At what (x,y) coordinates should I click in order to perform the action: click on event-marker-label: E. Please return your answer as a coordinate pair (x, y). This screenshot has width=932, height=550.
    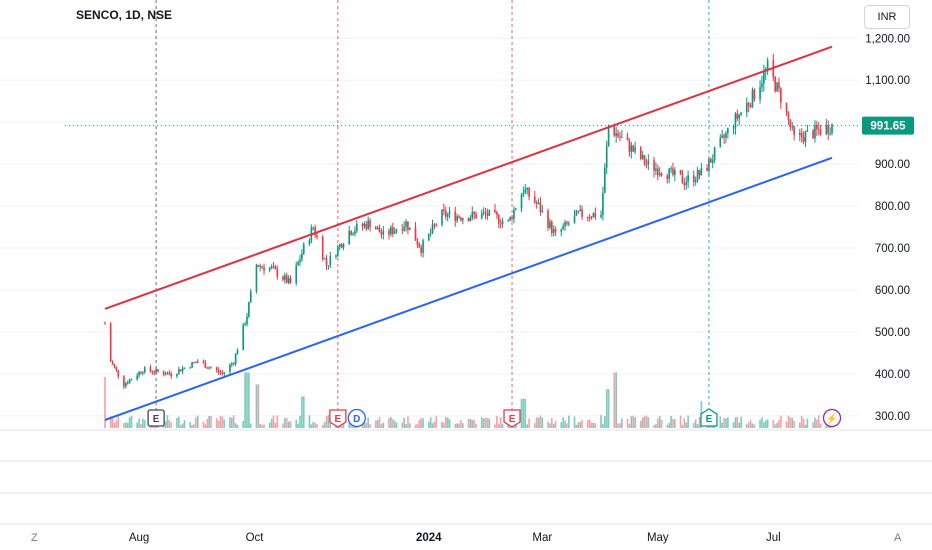
    Looking at the image, I should click on (512, 419).